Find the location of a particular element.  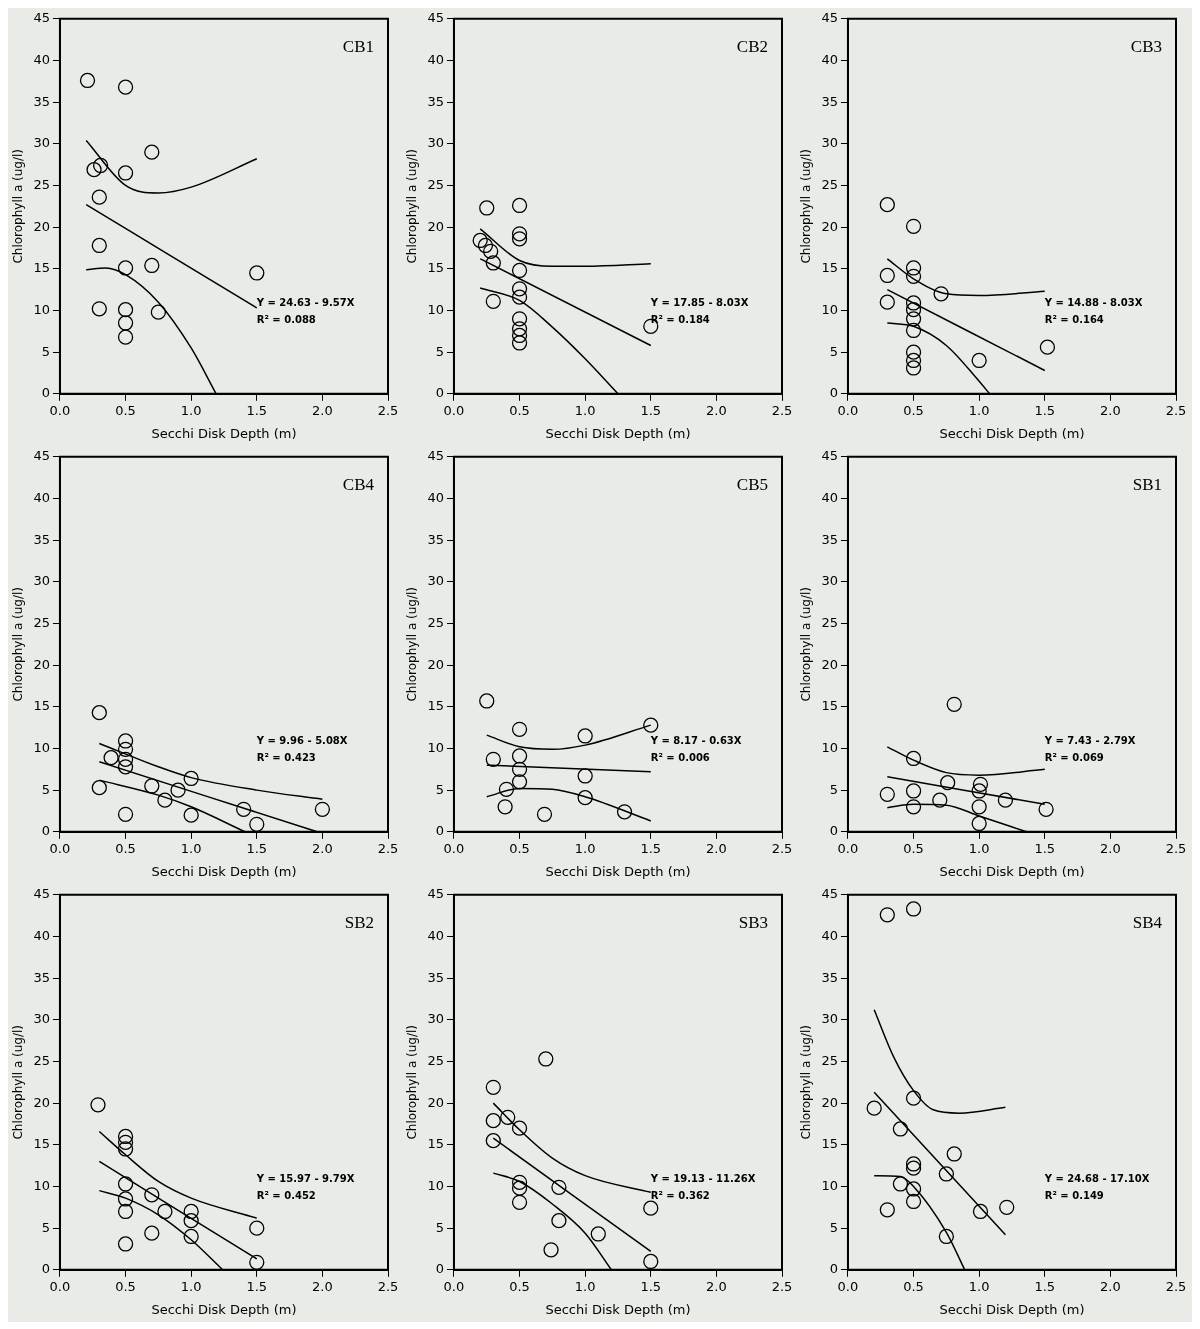

y-tick-label: 25 is located at coordinates (41, 622).